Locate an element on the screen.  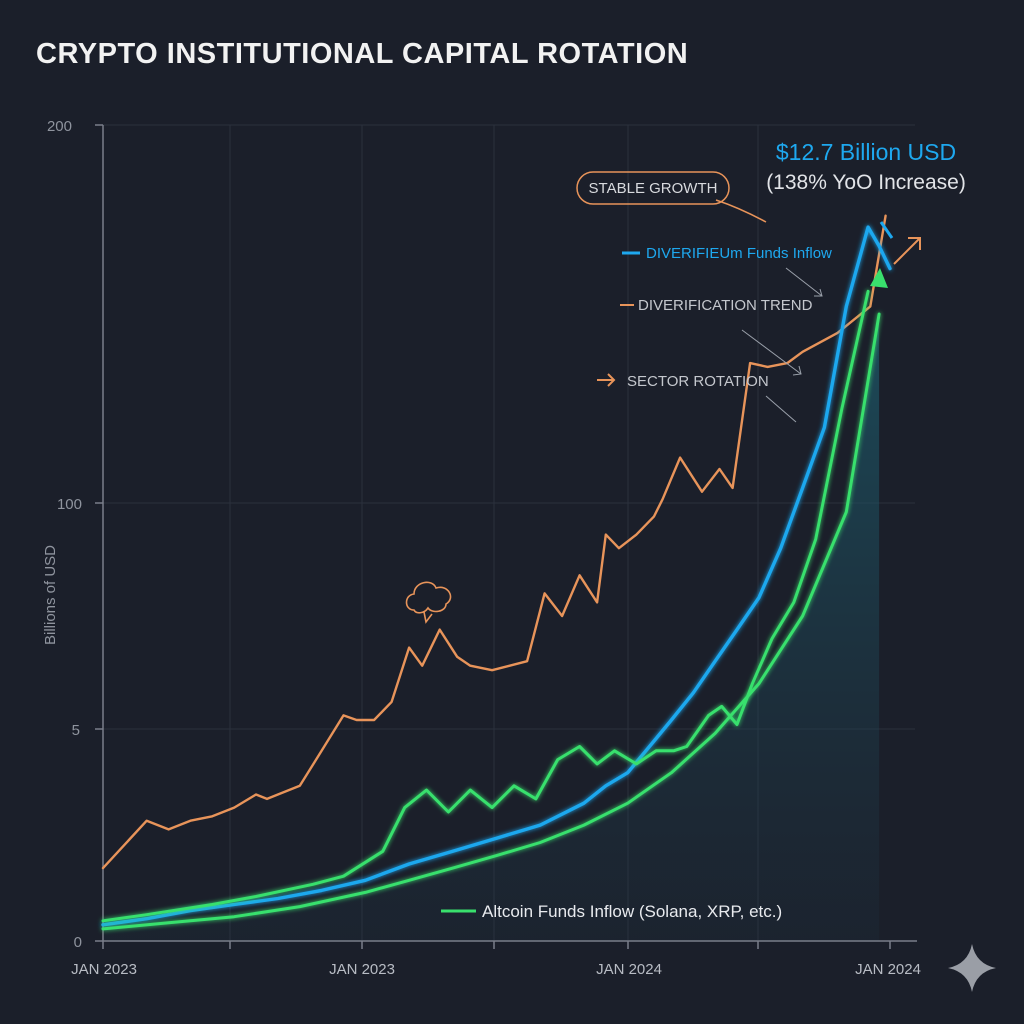
green-peak-arrowhead is located at coordinates (879, 278).